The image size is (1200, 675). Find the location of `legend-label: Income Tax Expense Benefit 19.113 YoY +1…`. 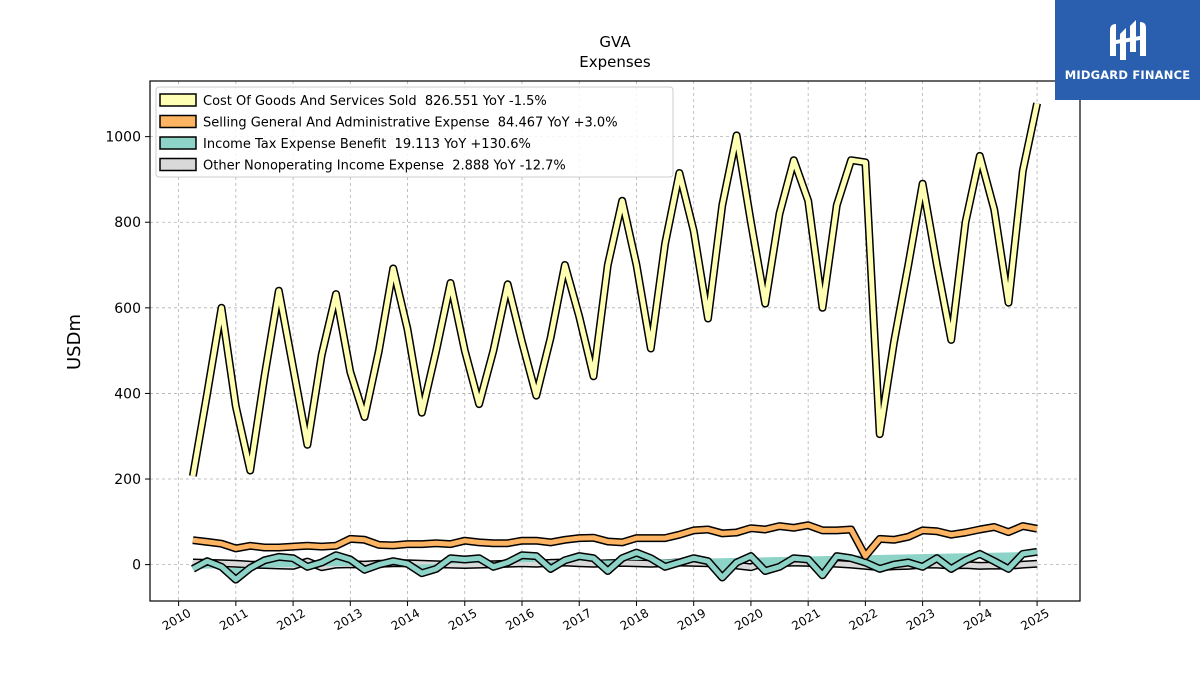

legend-label: Income Tax Expense Benefit 19.113 YoY +1… is located at coordinates (367, 144).